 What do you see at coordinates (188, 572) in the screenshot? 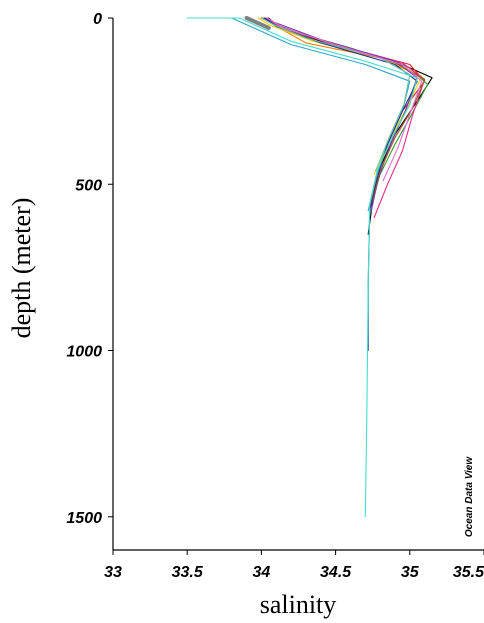
I see `x-tick-label: 33.5` at bounding box center [188, 572].